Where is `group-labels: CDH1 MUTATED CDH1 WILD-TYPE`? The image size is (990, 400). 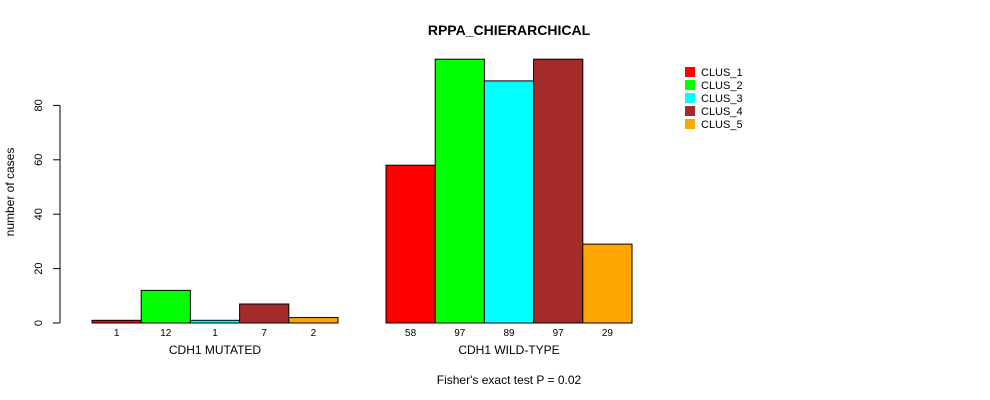 group-labels: CDH1 MUTATED CDH1 WILD-TYPE is located at coordinates (364, 350).